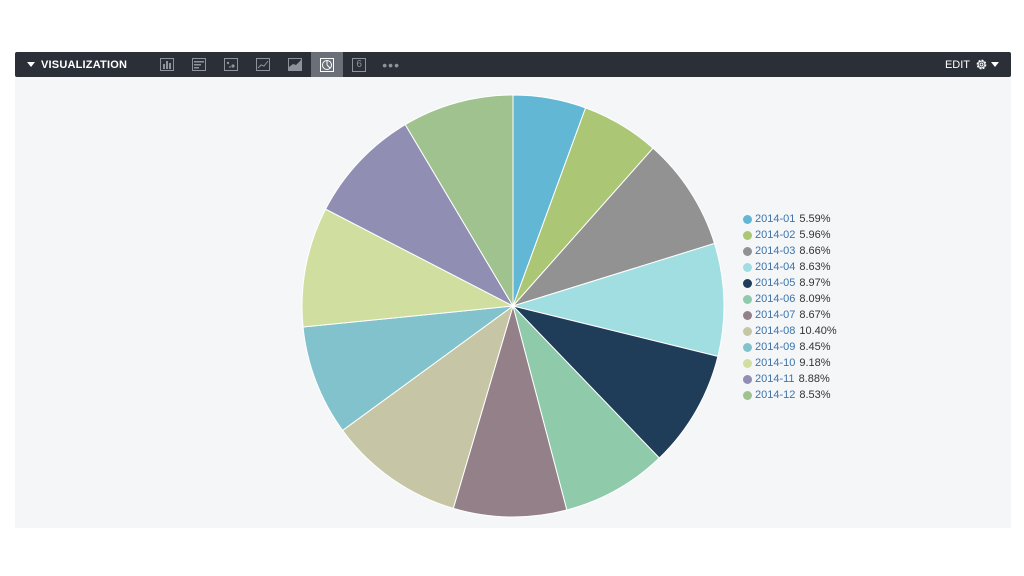 The image size is (1024, 576). What do you see at coordinates (775, 331) in the screenshot?
I see `legend-label: 2014-08` at bounding box center [775, 331].